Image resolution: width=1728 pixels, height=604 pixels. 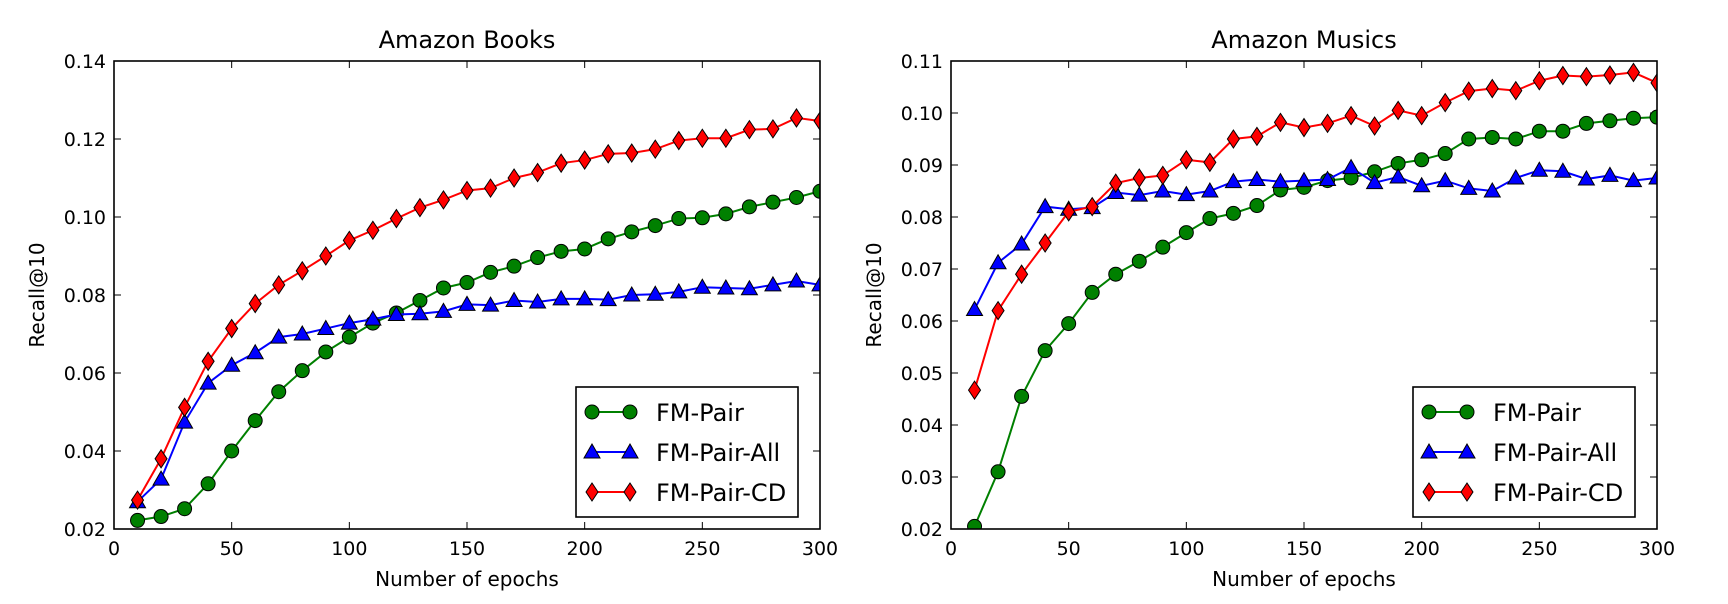 What do you see at coordinates (85, 530) in the screenshot?
I see `y-tick-label: 0.02` at bounding box center [85, 530].